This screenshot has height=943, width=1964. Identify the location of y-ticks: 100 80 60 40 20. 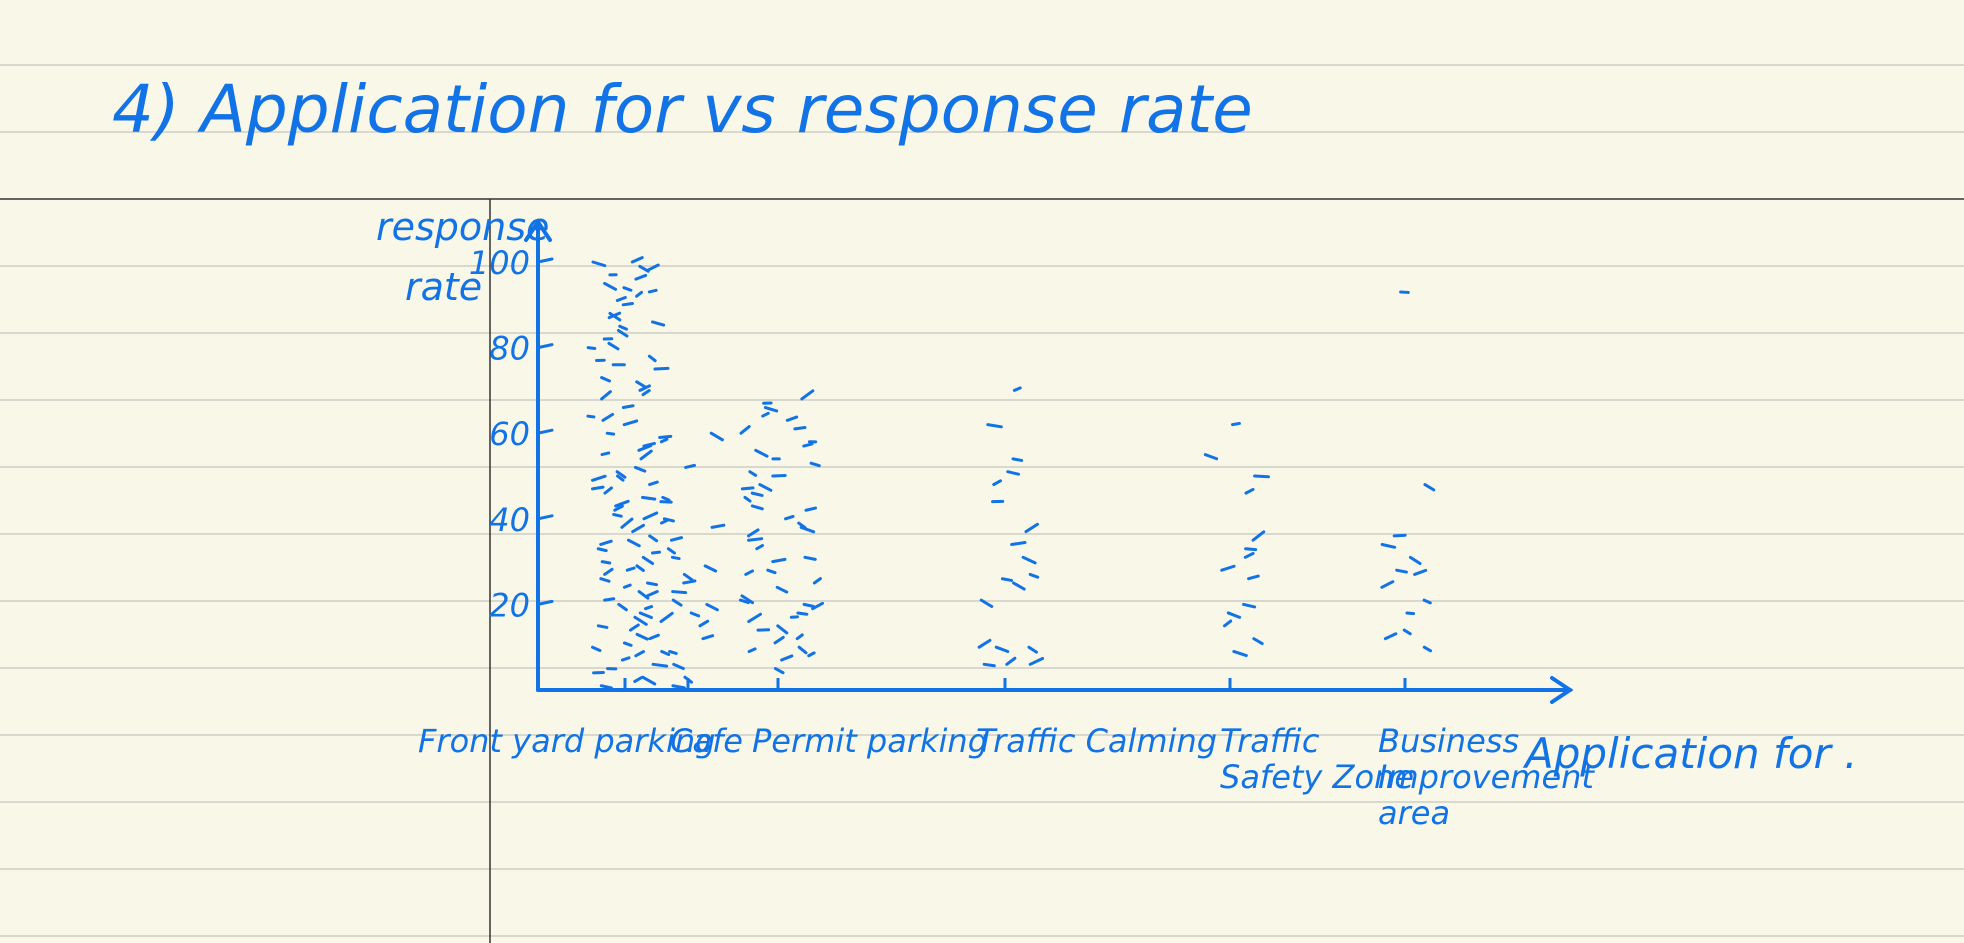
(511, 434).